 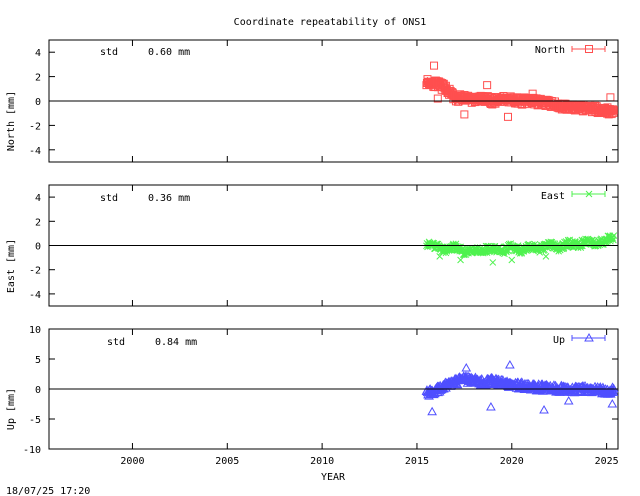 What do you see at coordinates (35, 420) in the screenshot?
I see `y-tick-label: -5` at bounding box center [35, 420].